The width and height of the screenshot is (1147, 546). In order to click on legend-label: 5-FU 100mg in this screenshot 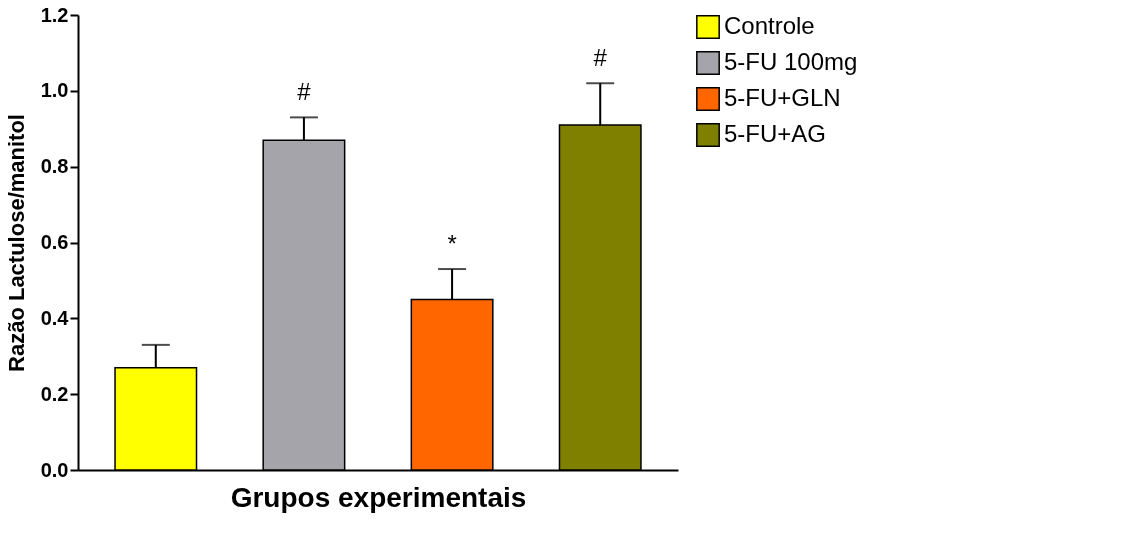, I will do `click(791, 61)`.